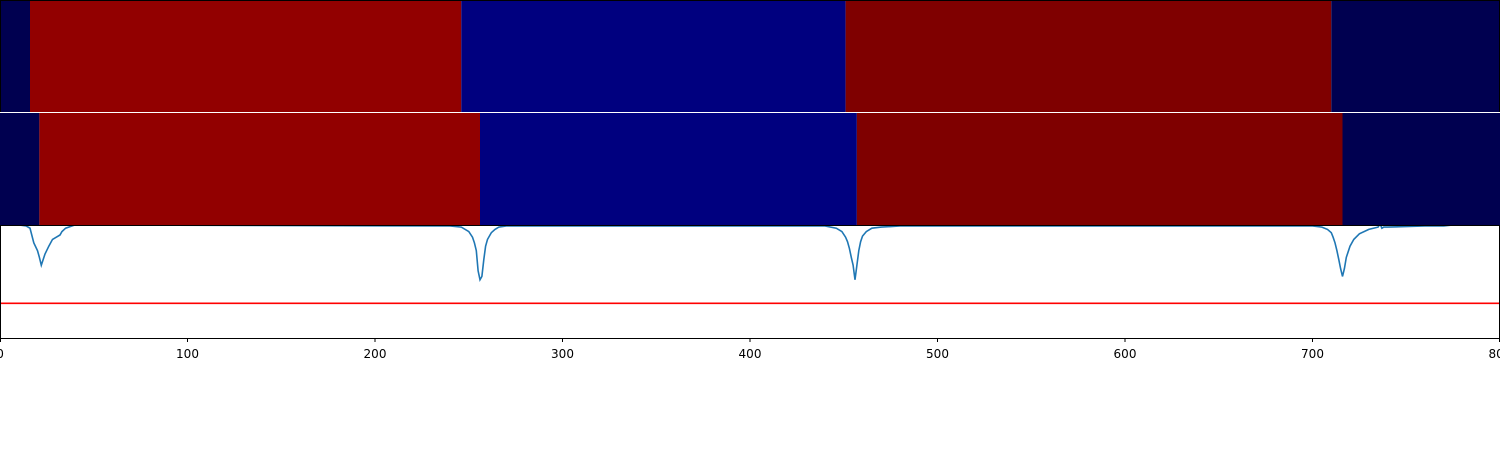  What do you see at coordinates (375, 354) in the screenshot?
I see `x-tick-label: 200` at bounding box center [375, 354].